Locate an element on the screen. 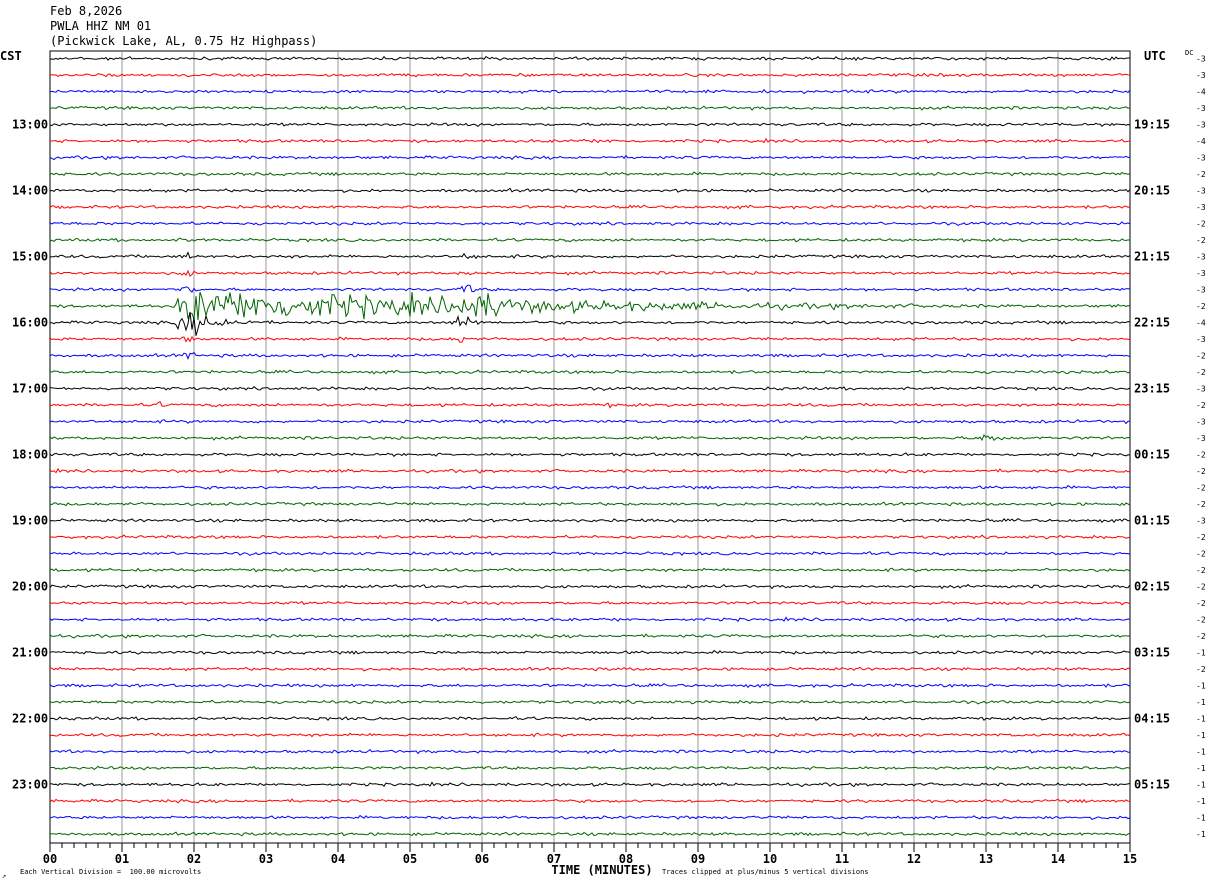  x-tick-label: 14 is located at coordinates (1058, 859).